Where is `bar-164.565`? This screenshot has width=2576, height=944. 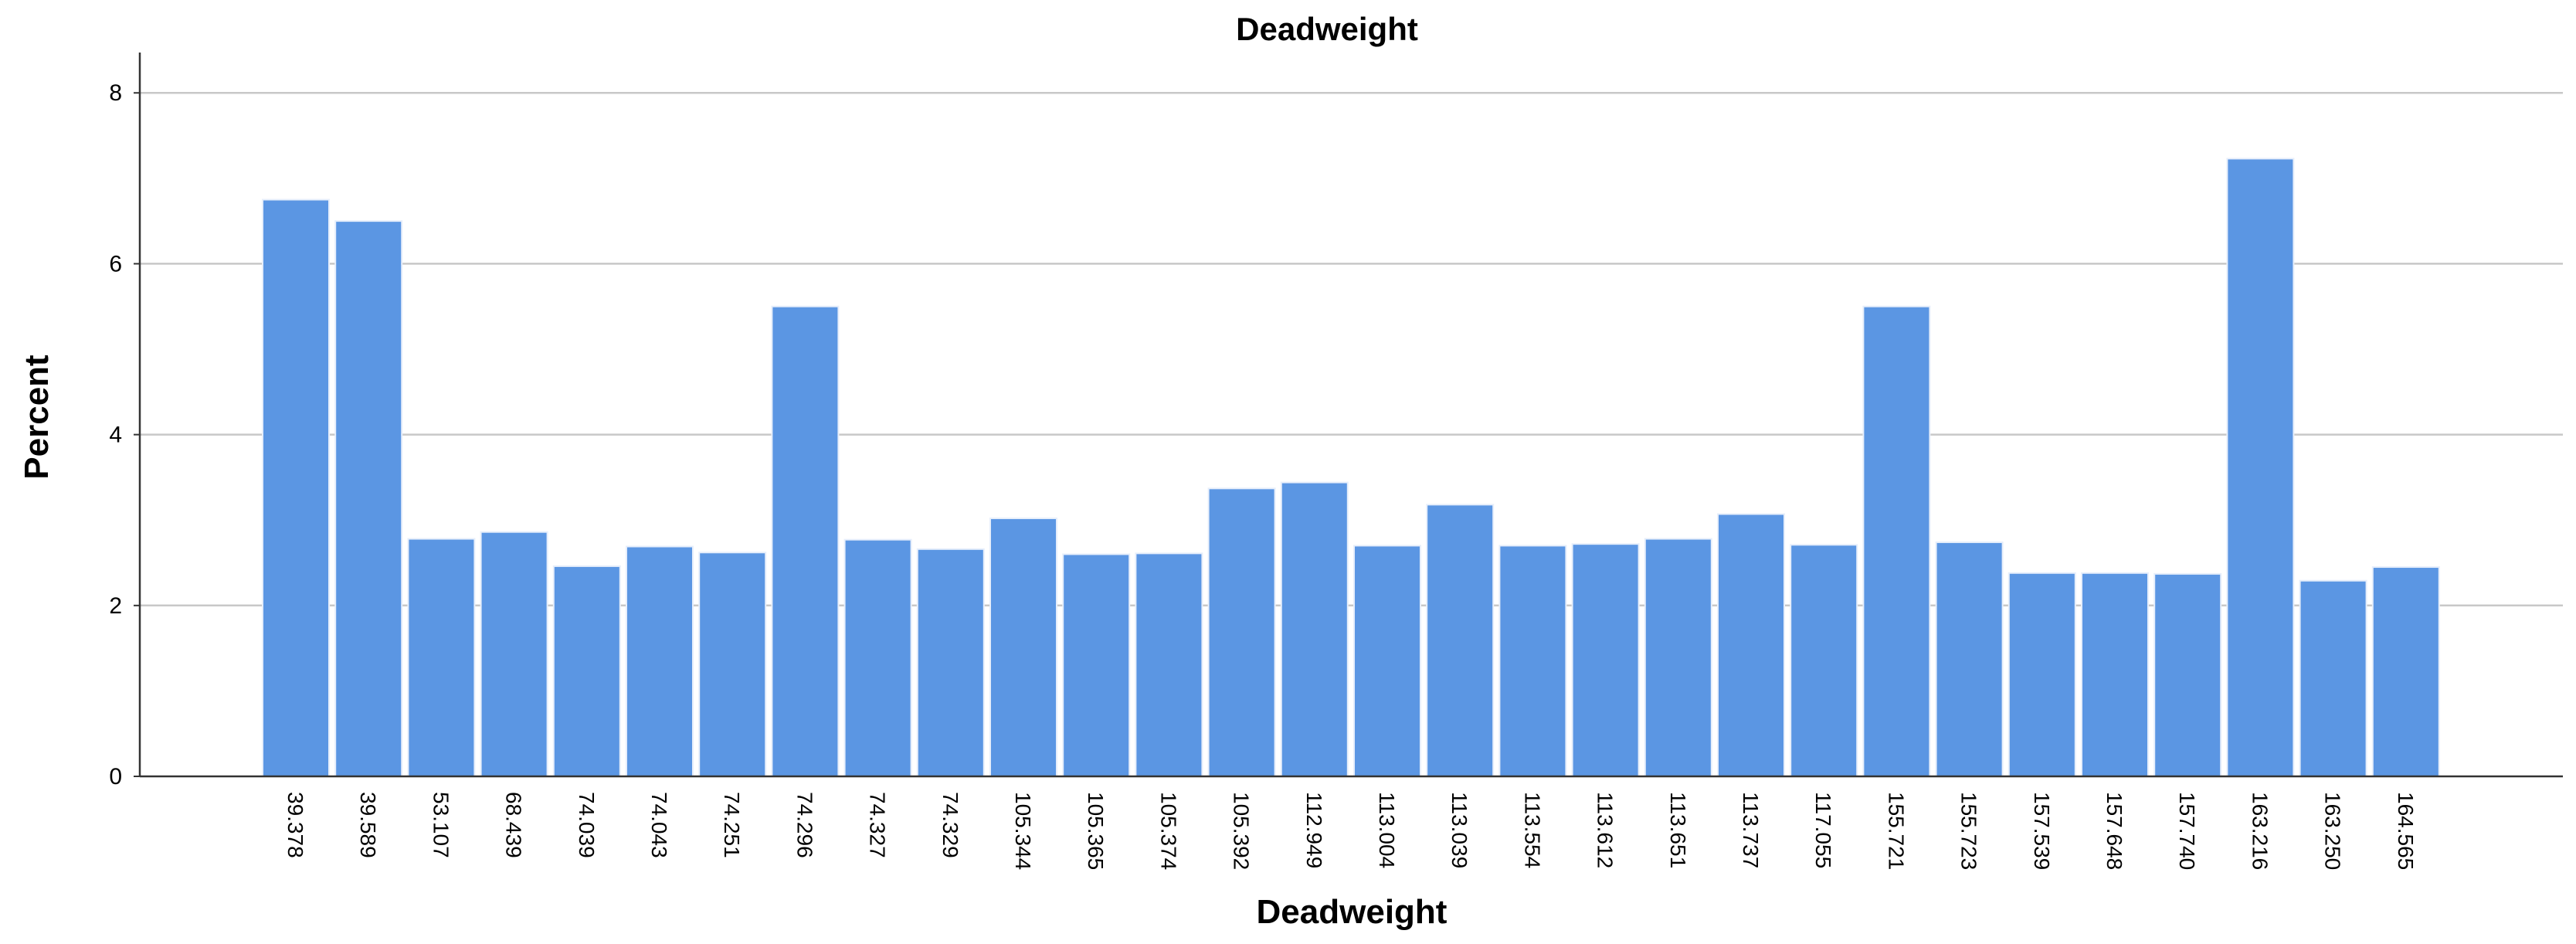
bar-164.565 is located at coordinates (2405, 672).